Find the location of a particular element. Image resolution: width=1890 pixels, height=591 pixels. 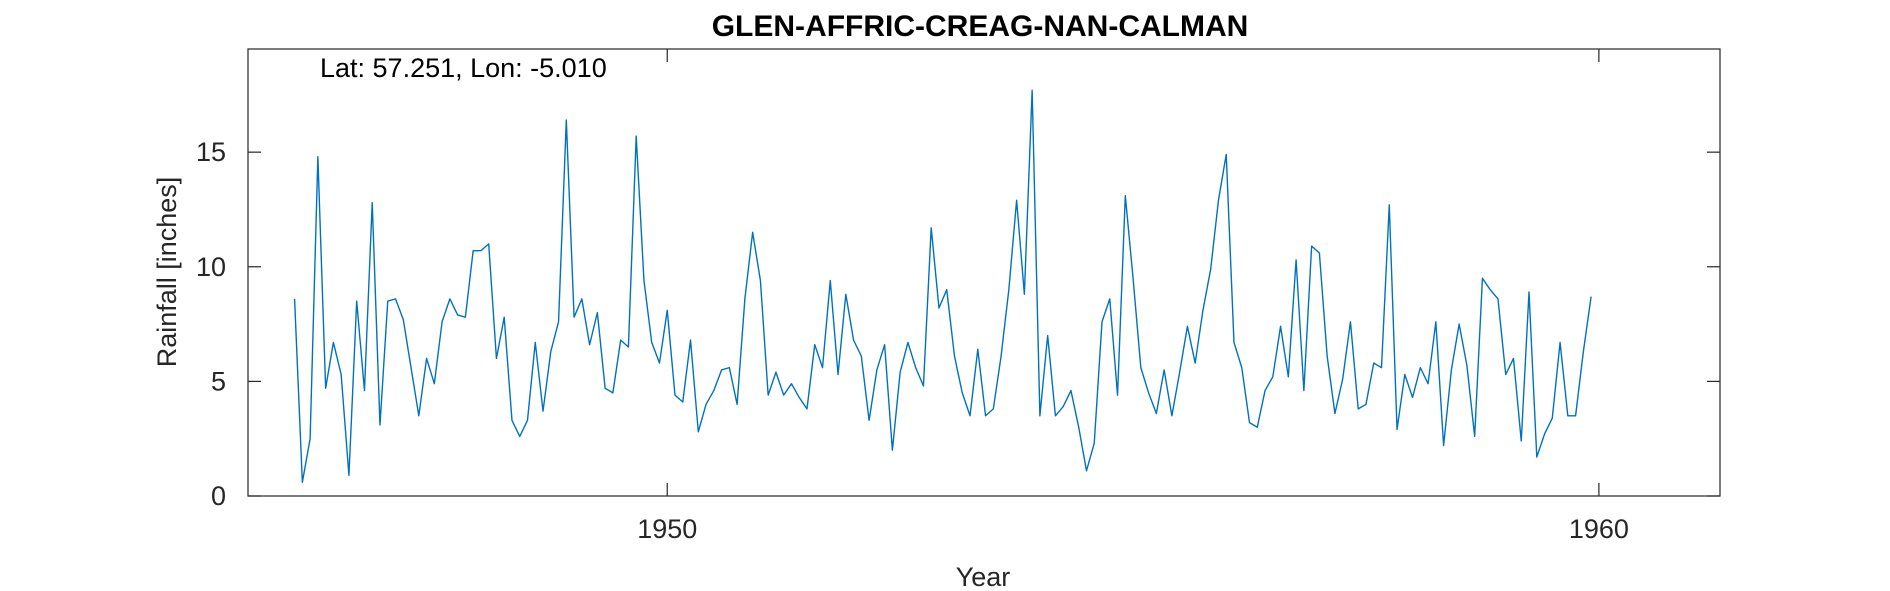

chart-title: GLEN-AFFRIC-CREAG-NAN-CALMAN is located at coordinates (980, 26).